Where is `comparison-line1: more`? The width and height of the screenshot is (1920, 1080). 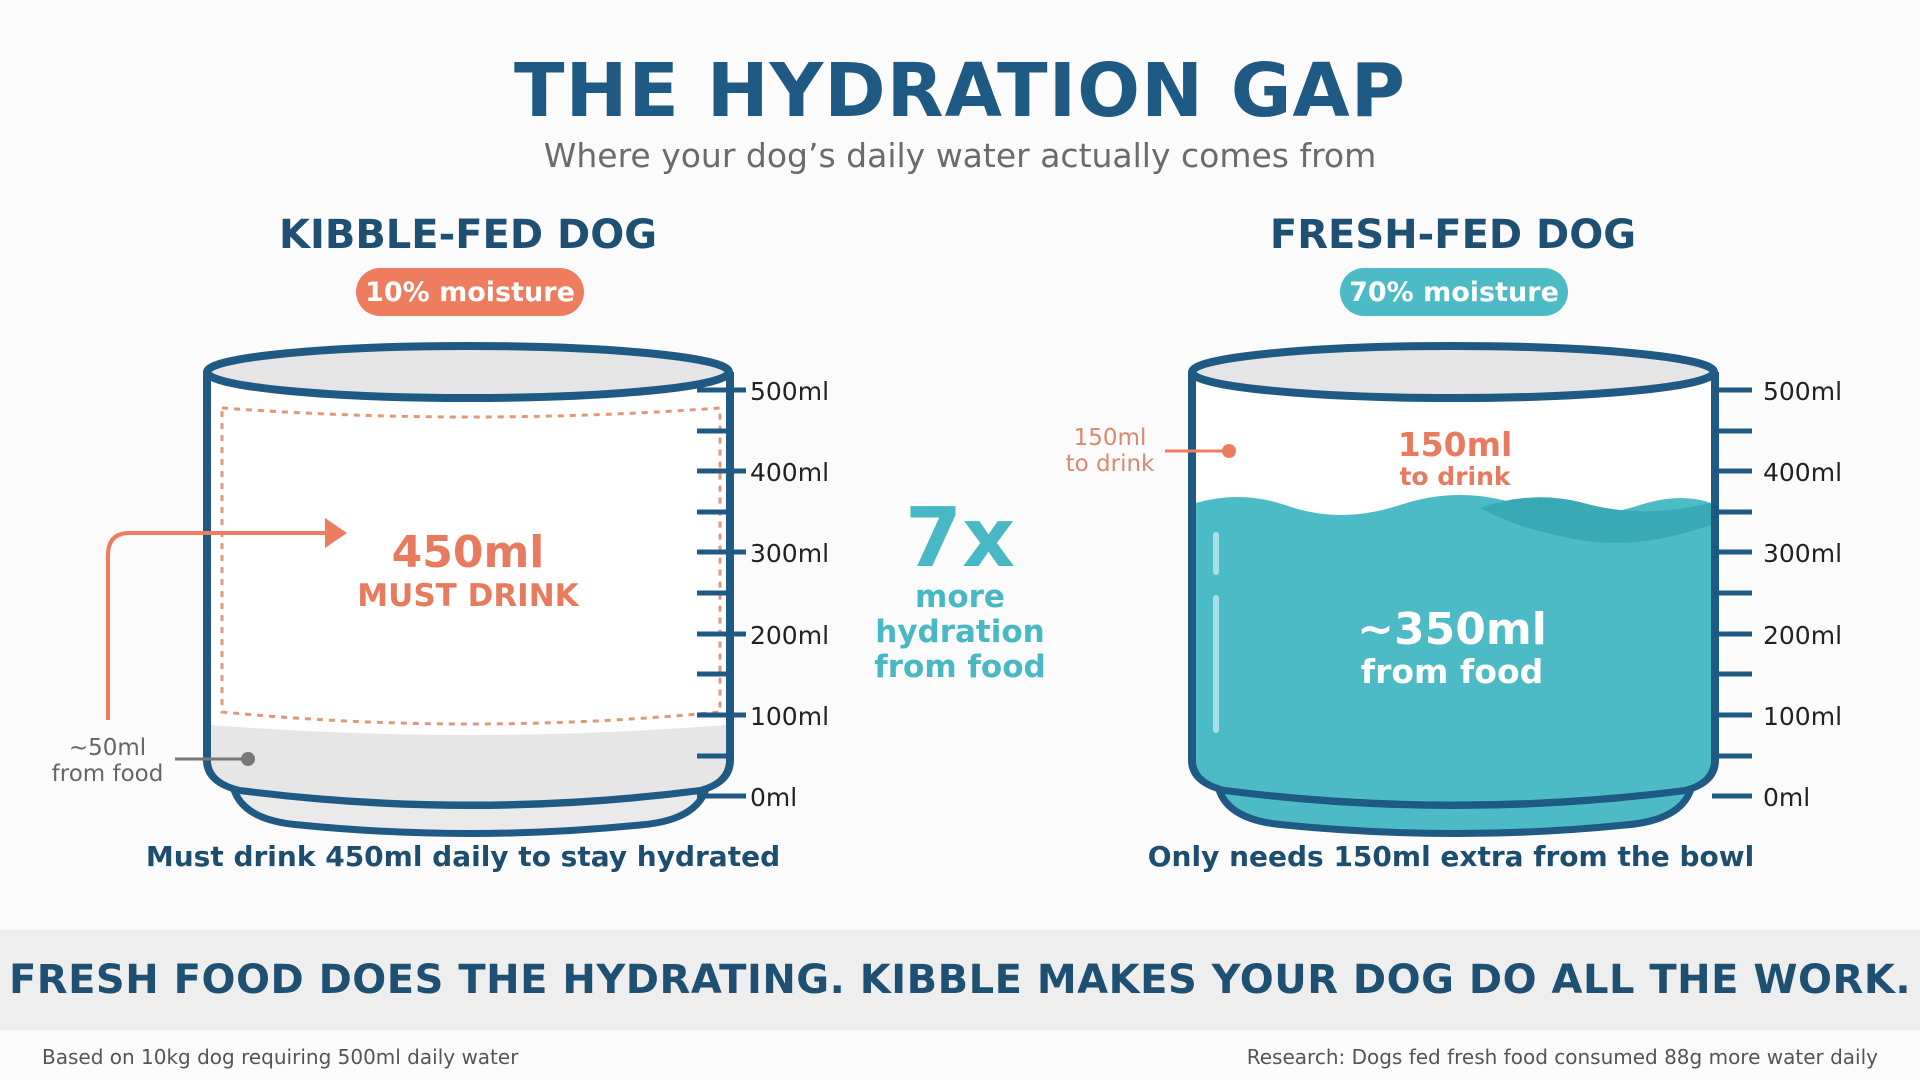 comparison-line1: more is located at coordinates (960, 597).